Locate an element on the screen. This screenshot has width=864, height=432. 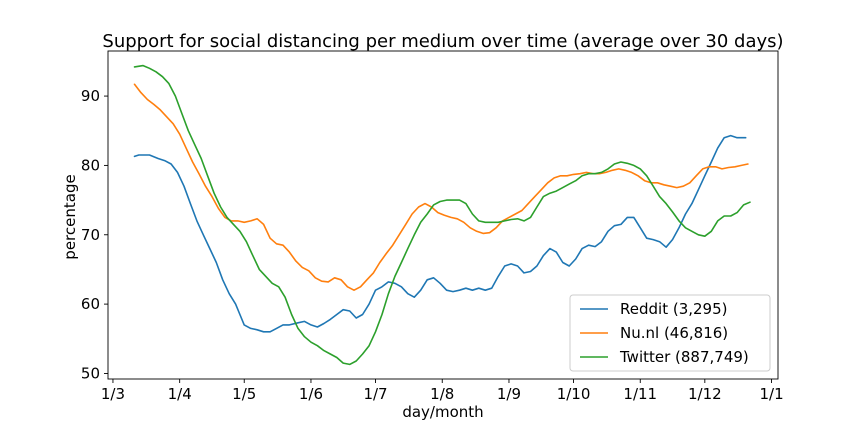
y-axis-label: percentage is located at coordinates (70, 216).